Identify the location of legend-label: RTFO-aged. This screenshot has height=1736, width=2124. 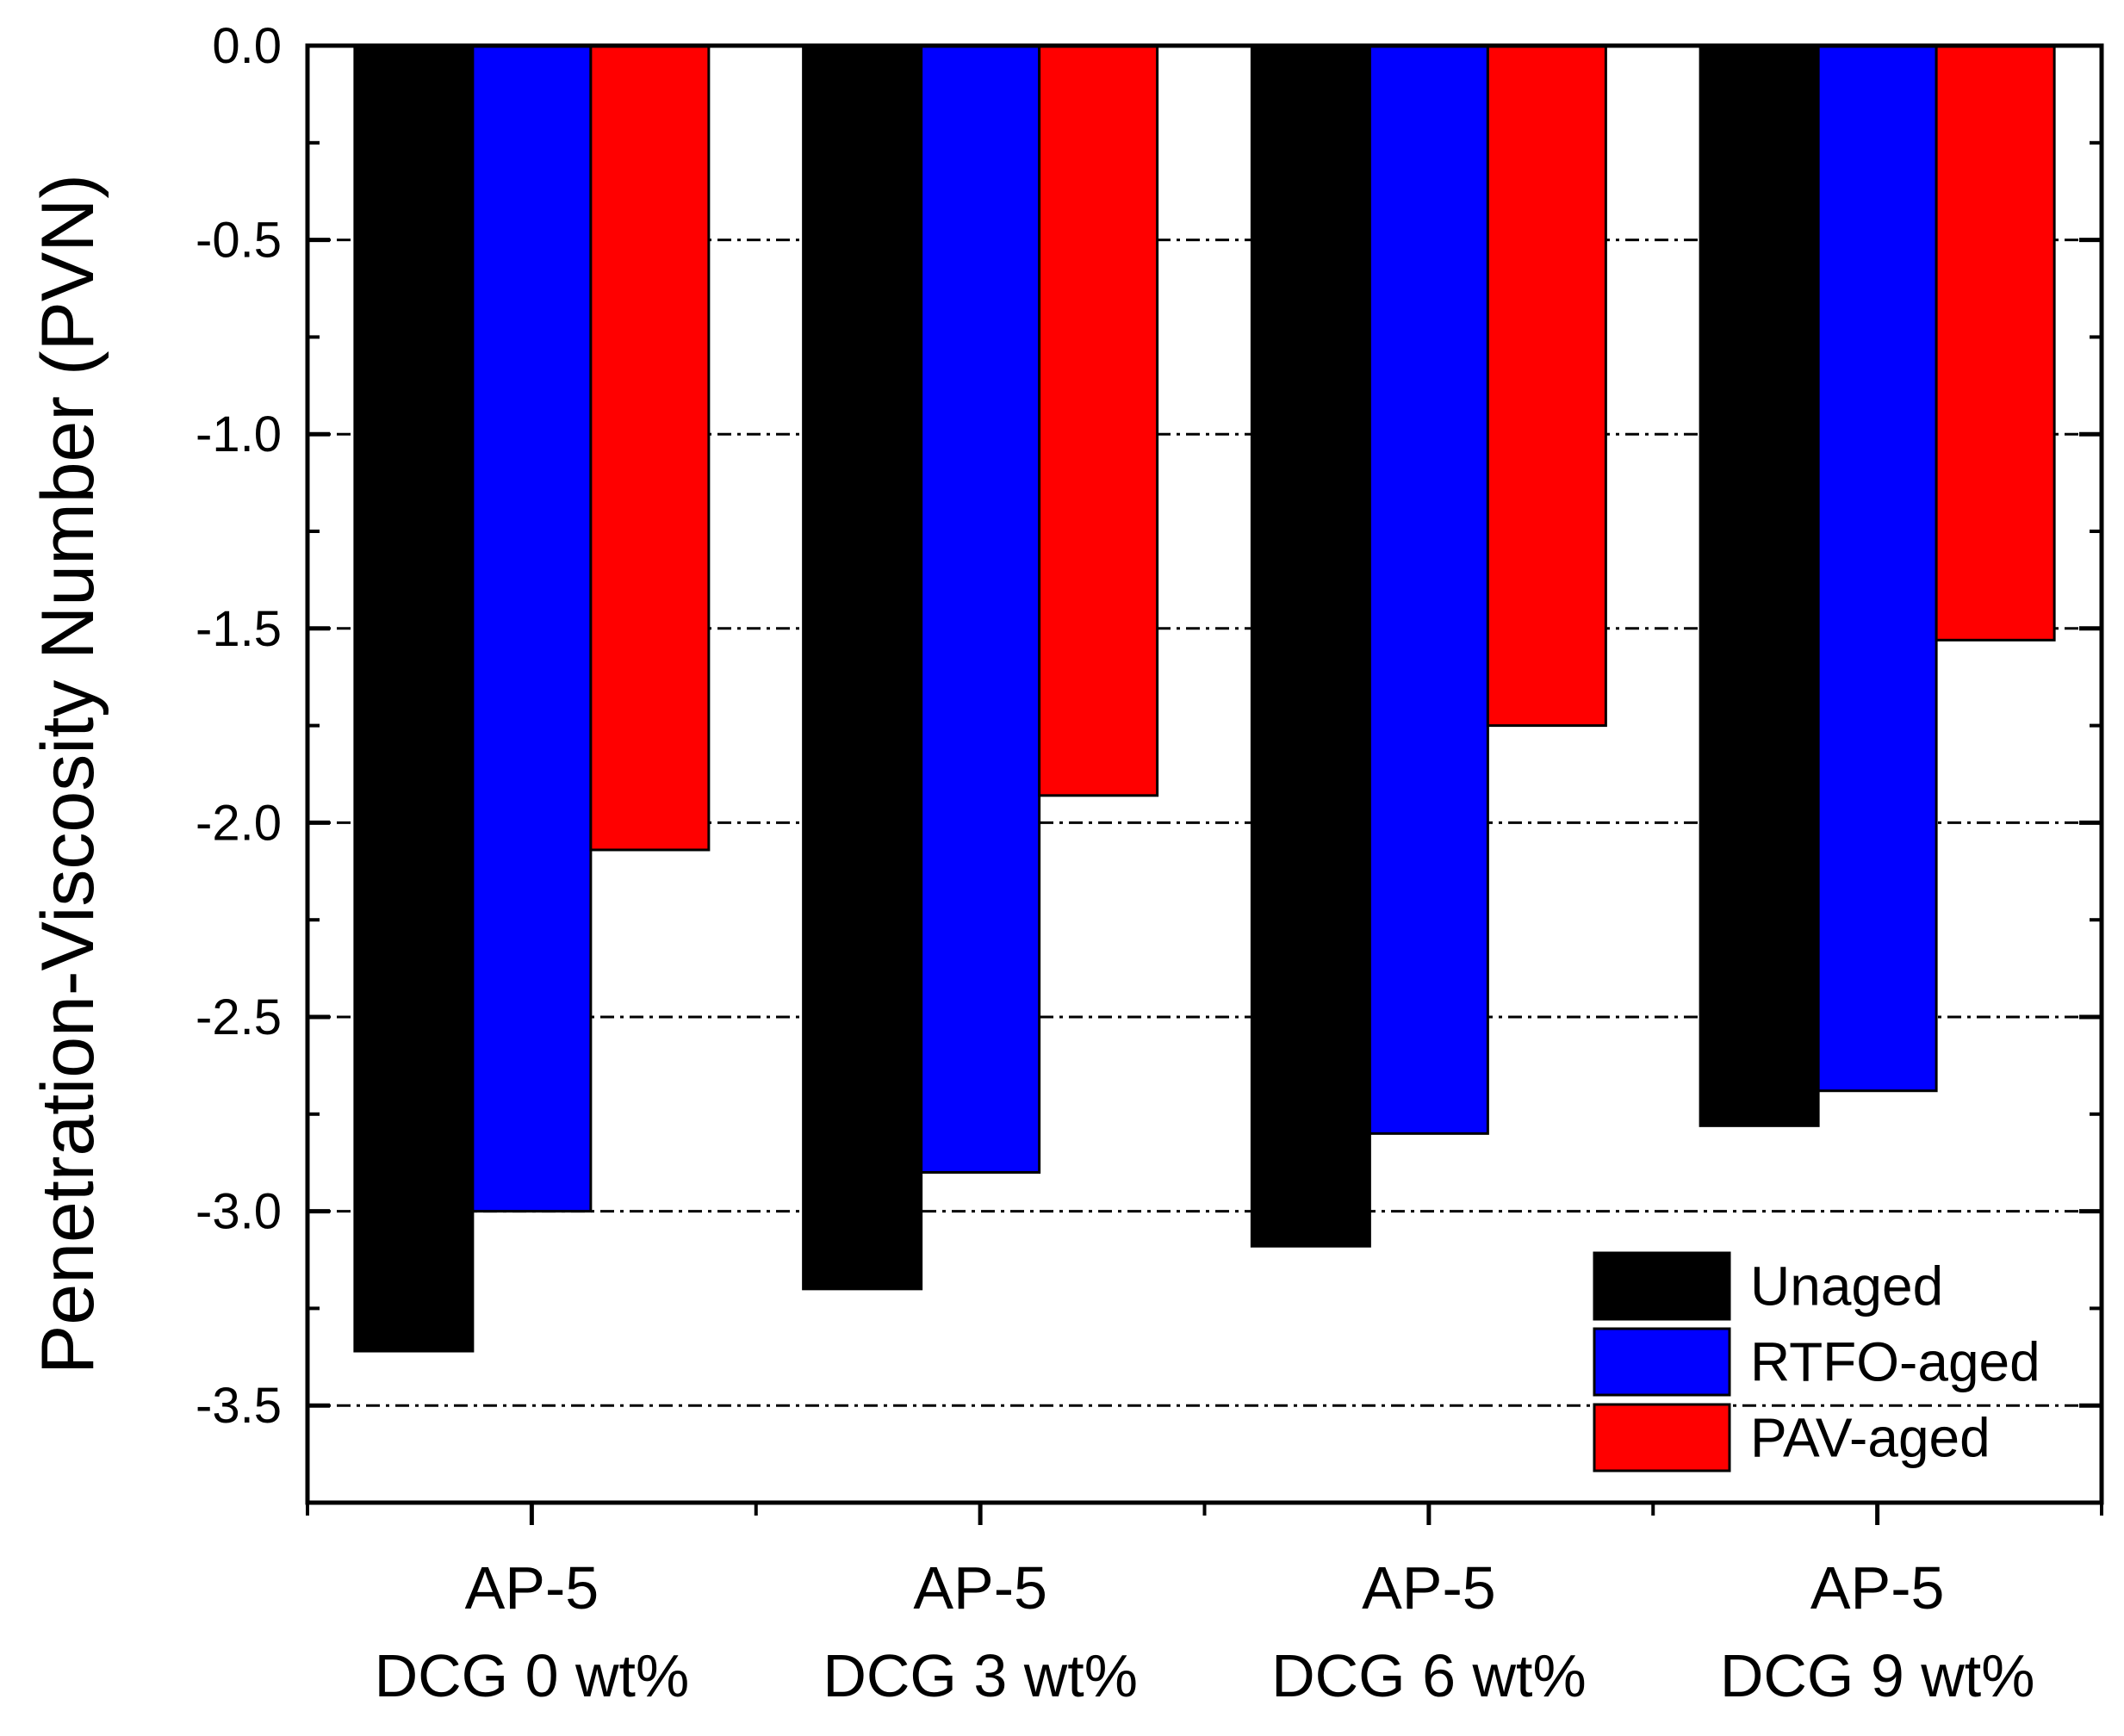
(1895, 1362).